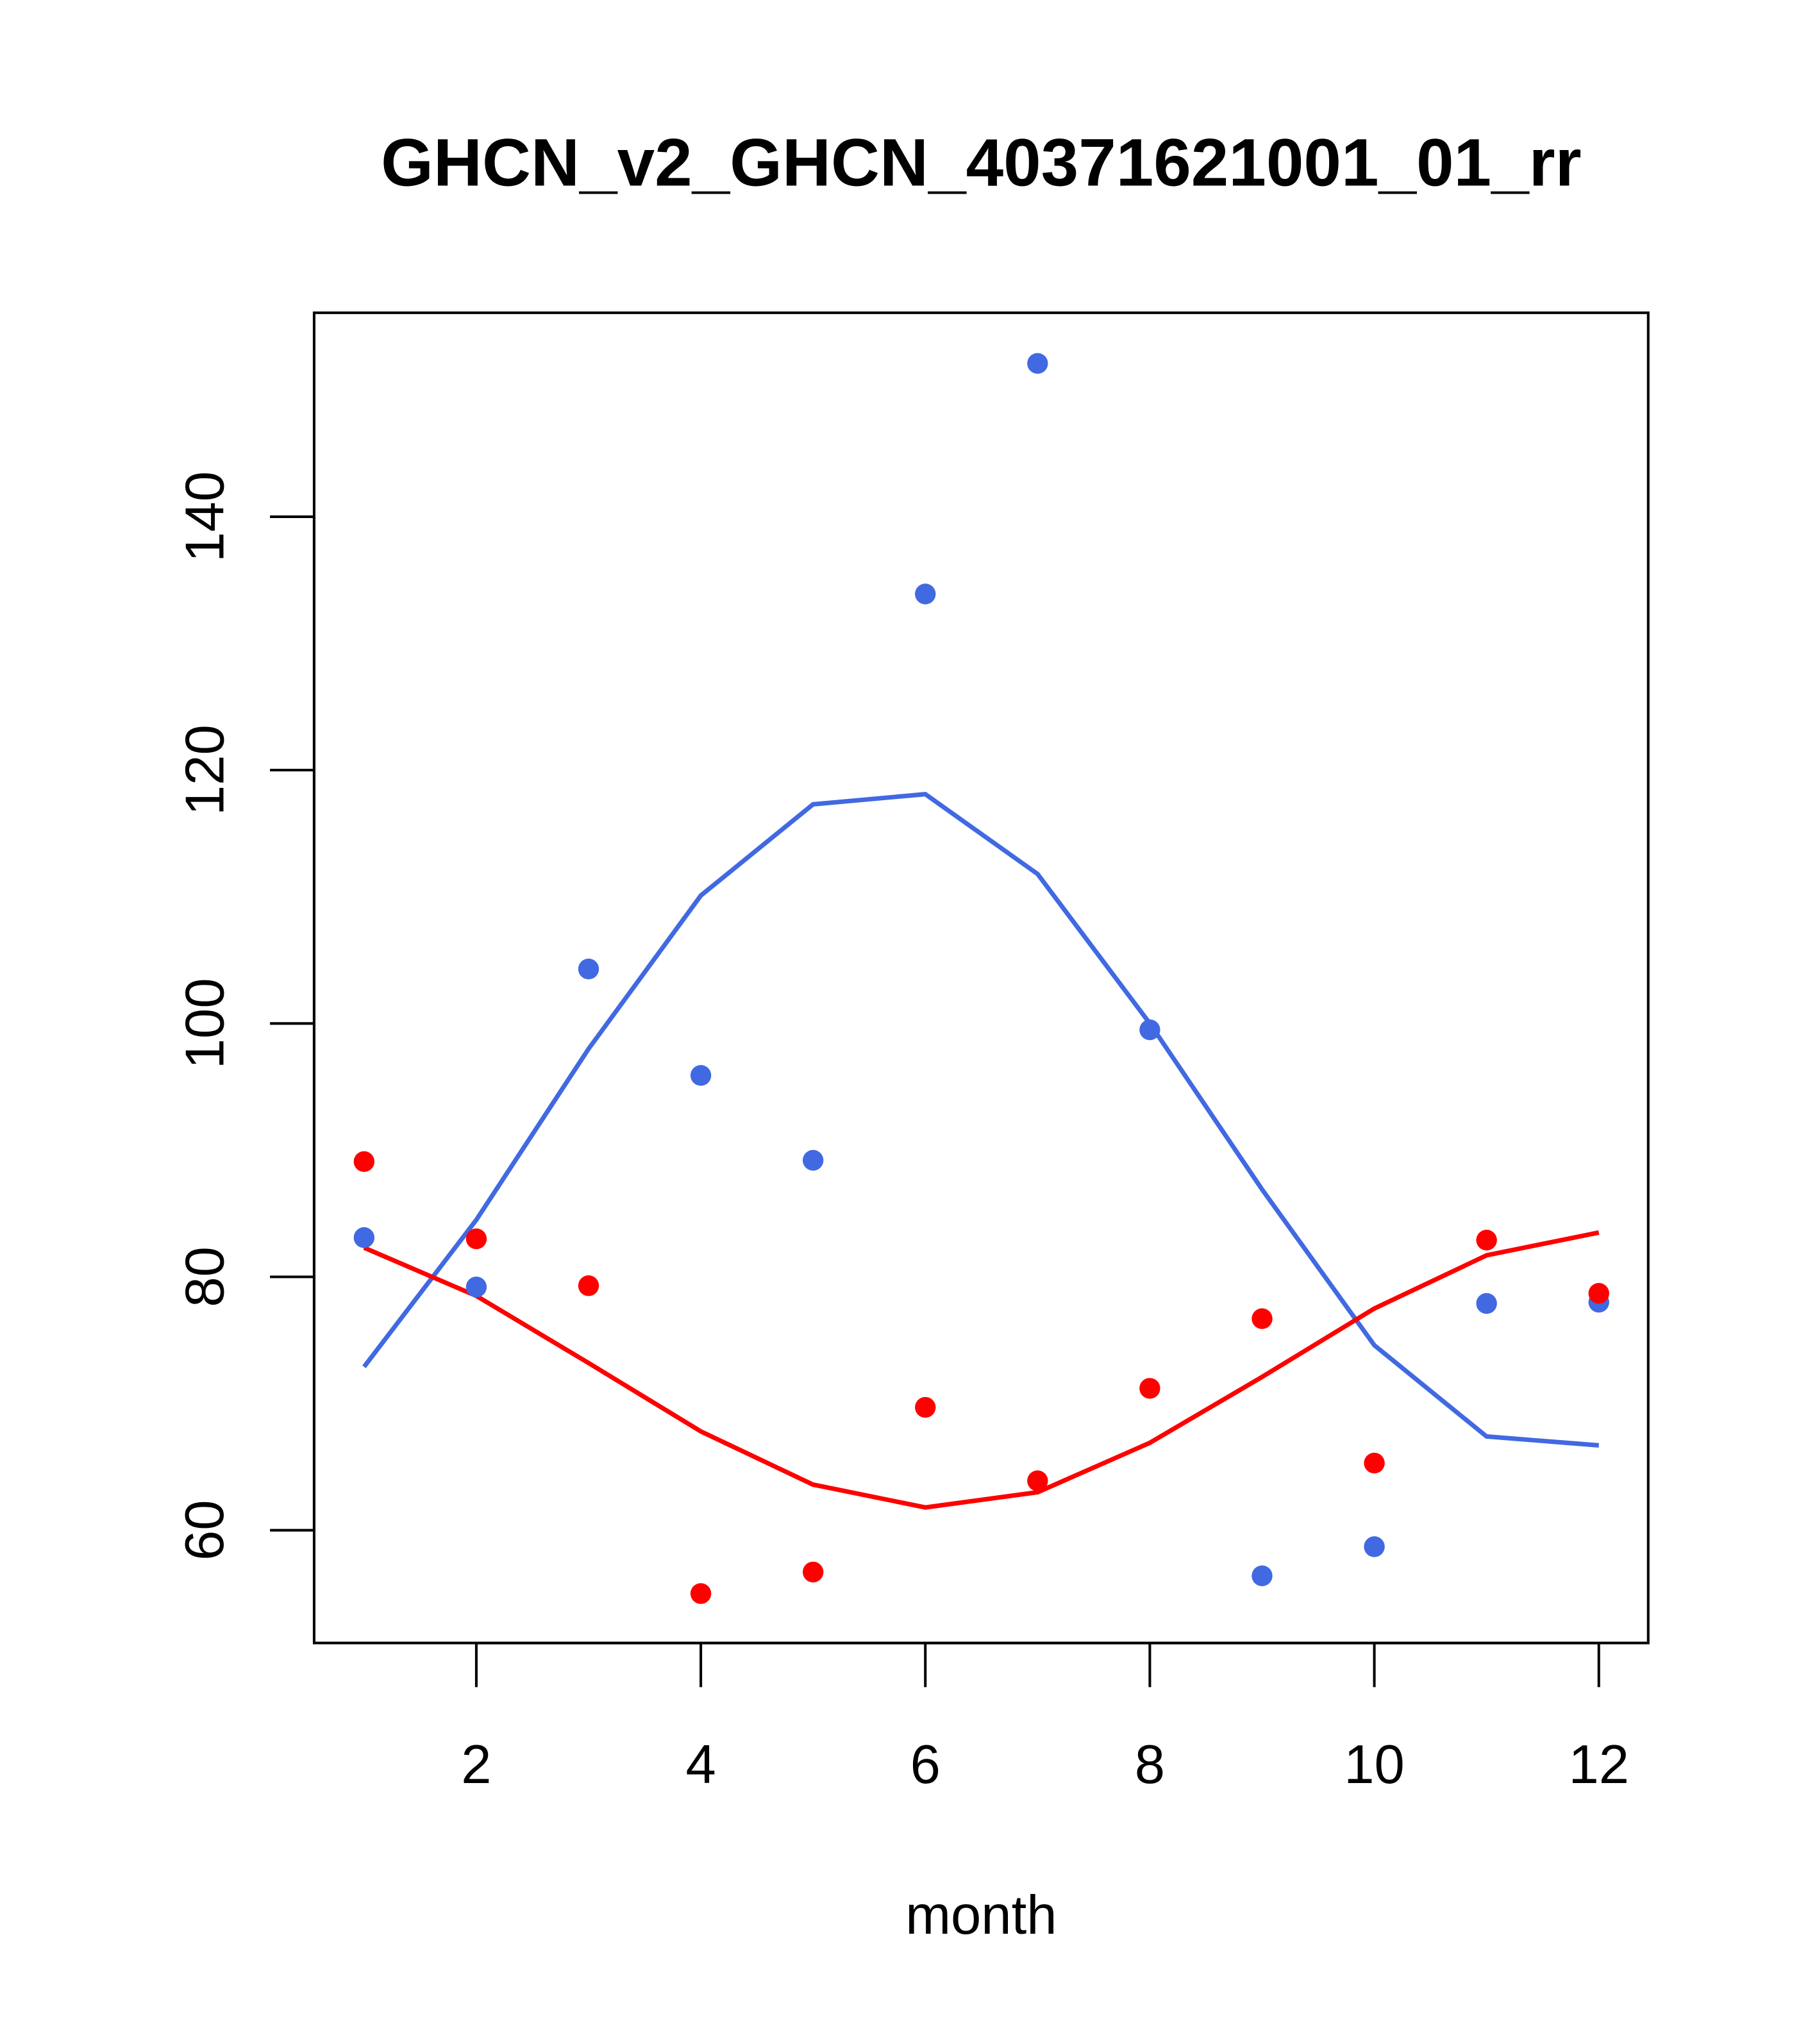 This screenshot has width=1817, height=2044. Describe the element at coordinates (1374, 1764) in the screenshot. I see `x-tick-label: 10` at that location.